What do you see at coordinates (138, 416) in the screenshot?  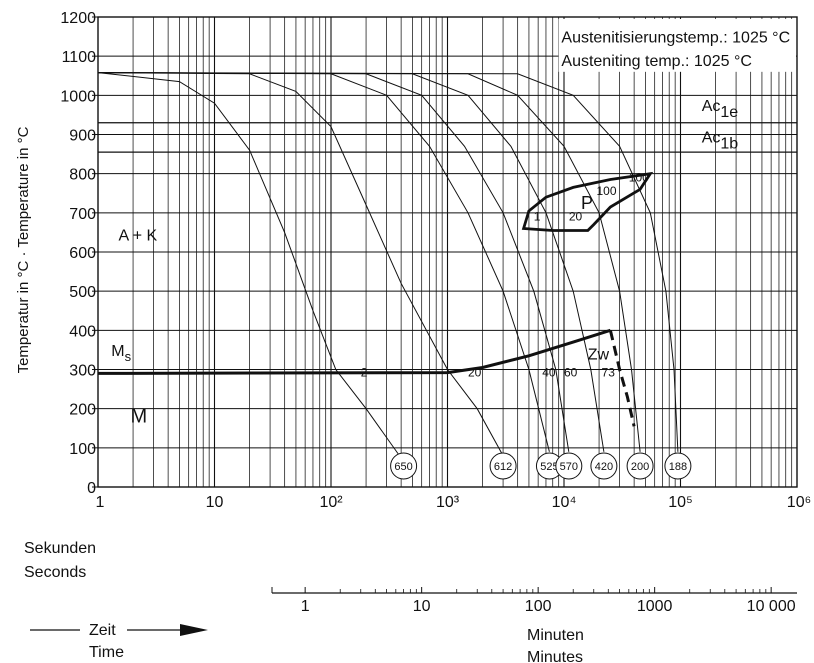 I see `martensite-label: M` at bounding box center [138, 416].